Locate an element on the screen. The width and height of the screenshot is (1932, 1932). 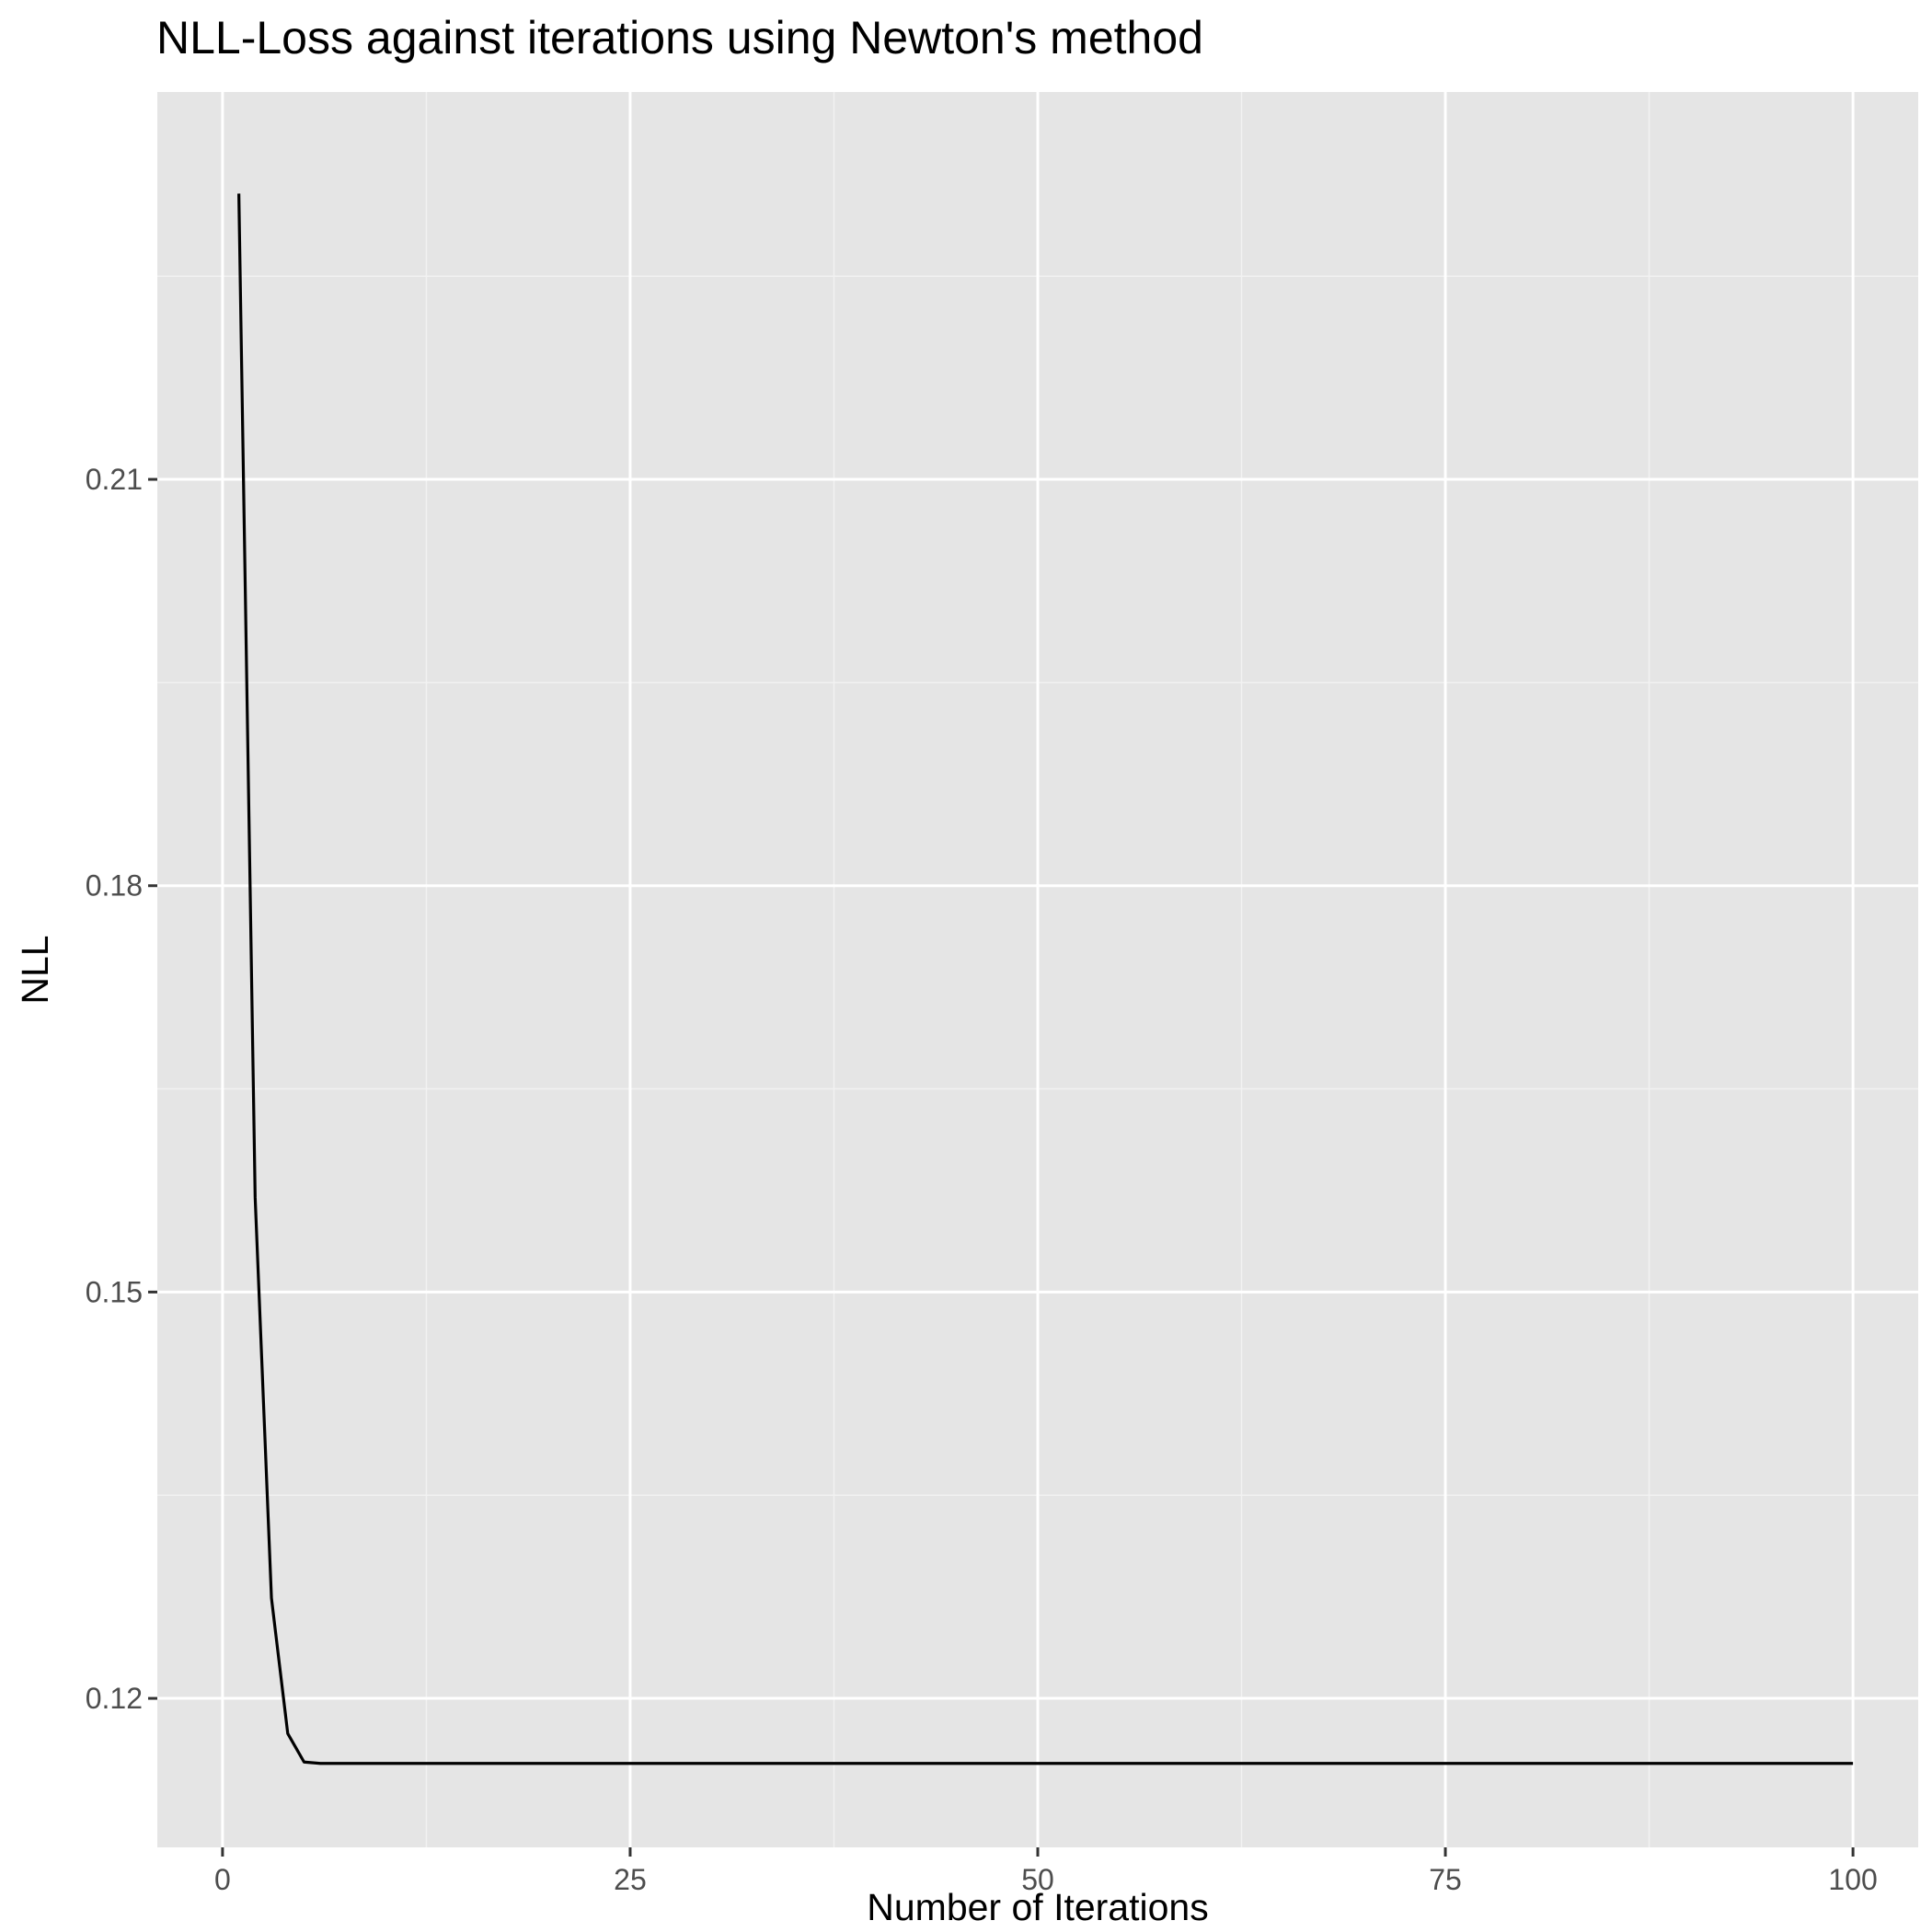
y-tick-label: 0.15 is located at coordinates (114, 1291).